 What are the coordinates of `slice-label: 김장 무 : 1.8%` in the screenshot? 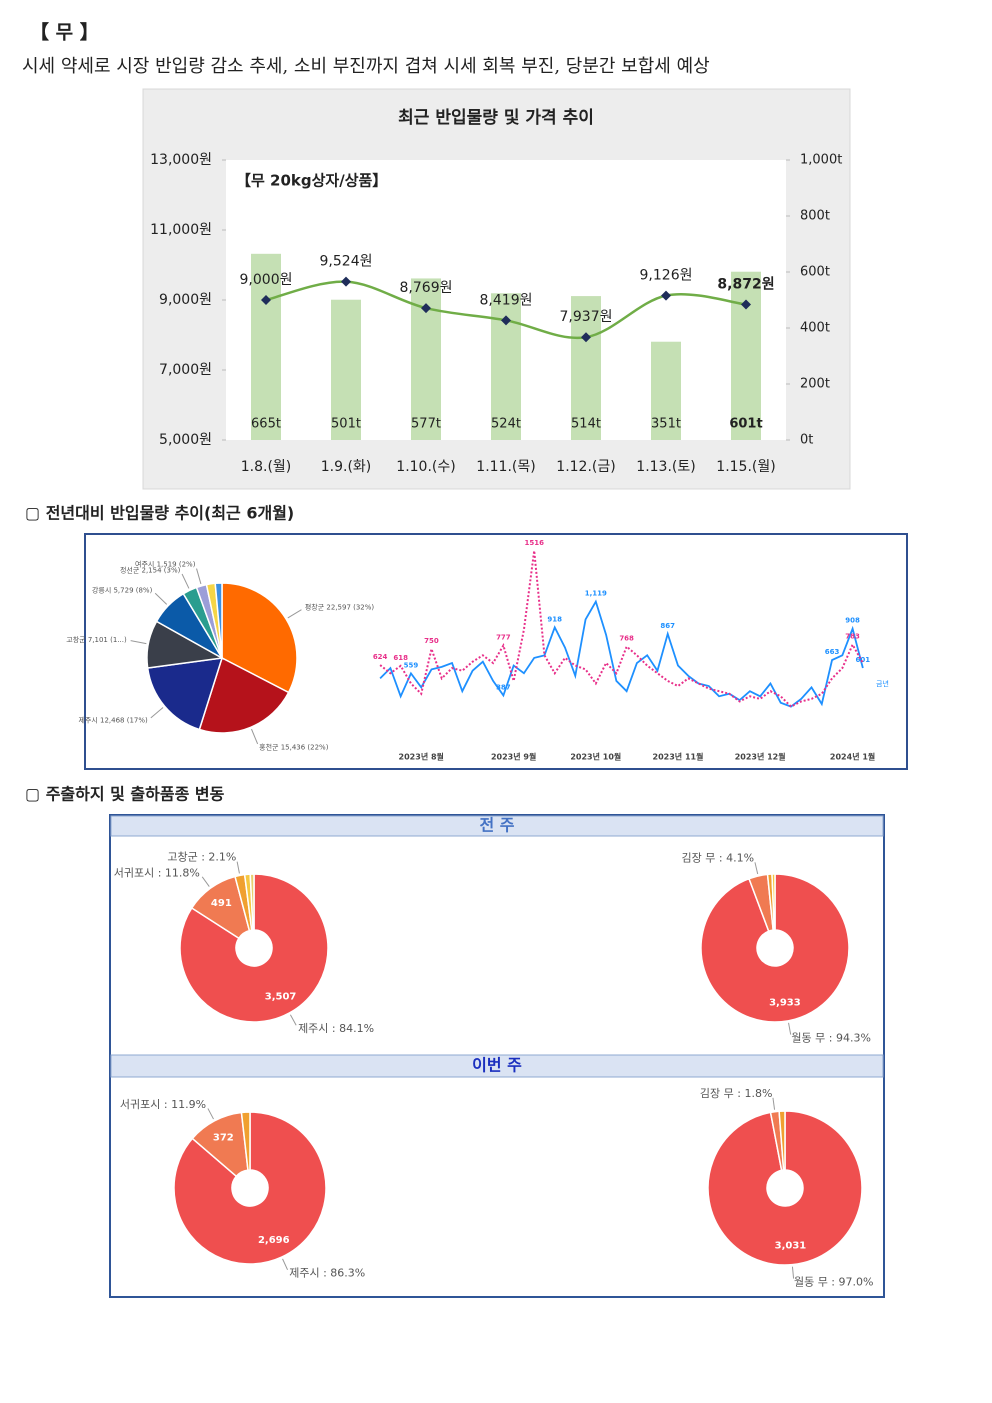 It's located at (736, 1093).